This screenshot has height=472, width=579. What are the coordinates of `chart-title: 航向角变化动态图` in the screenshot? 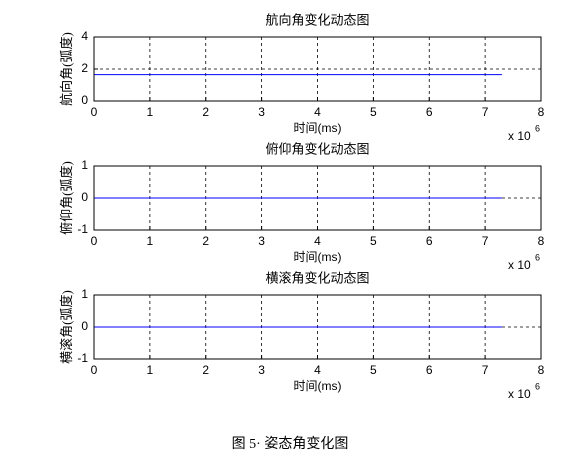 It's located at (317, 19).